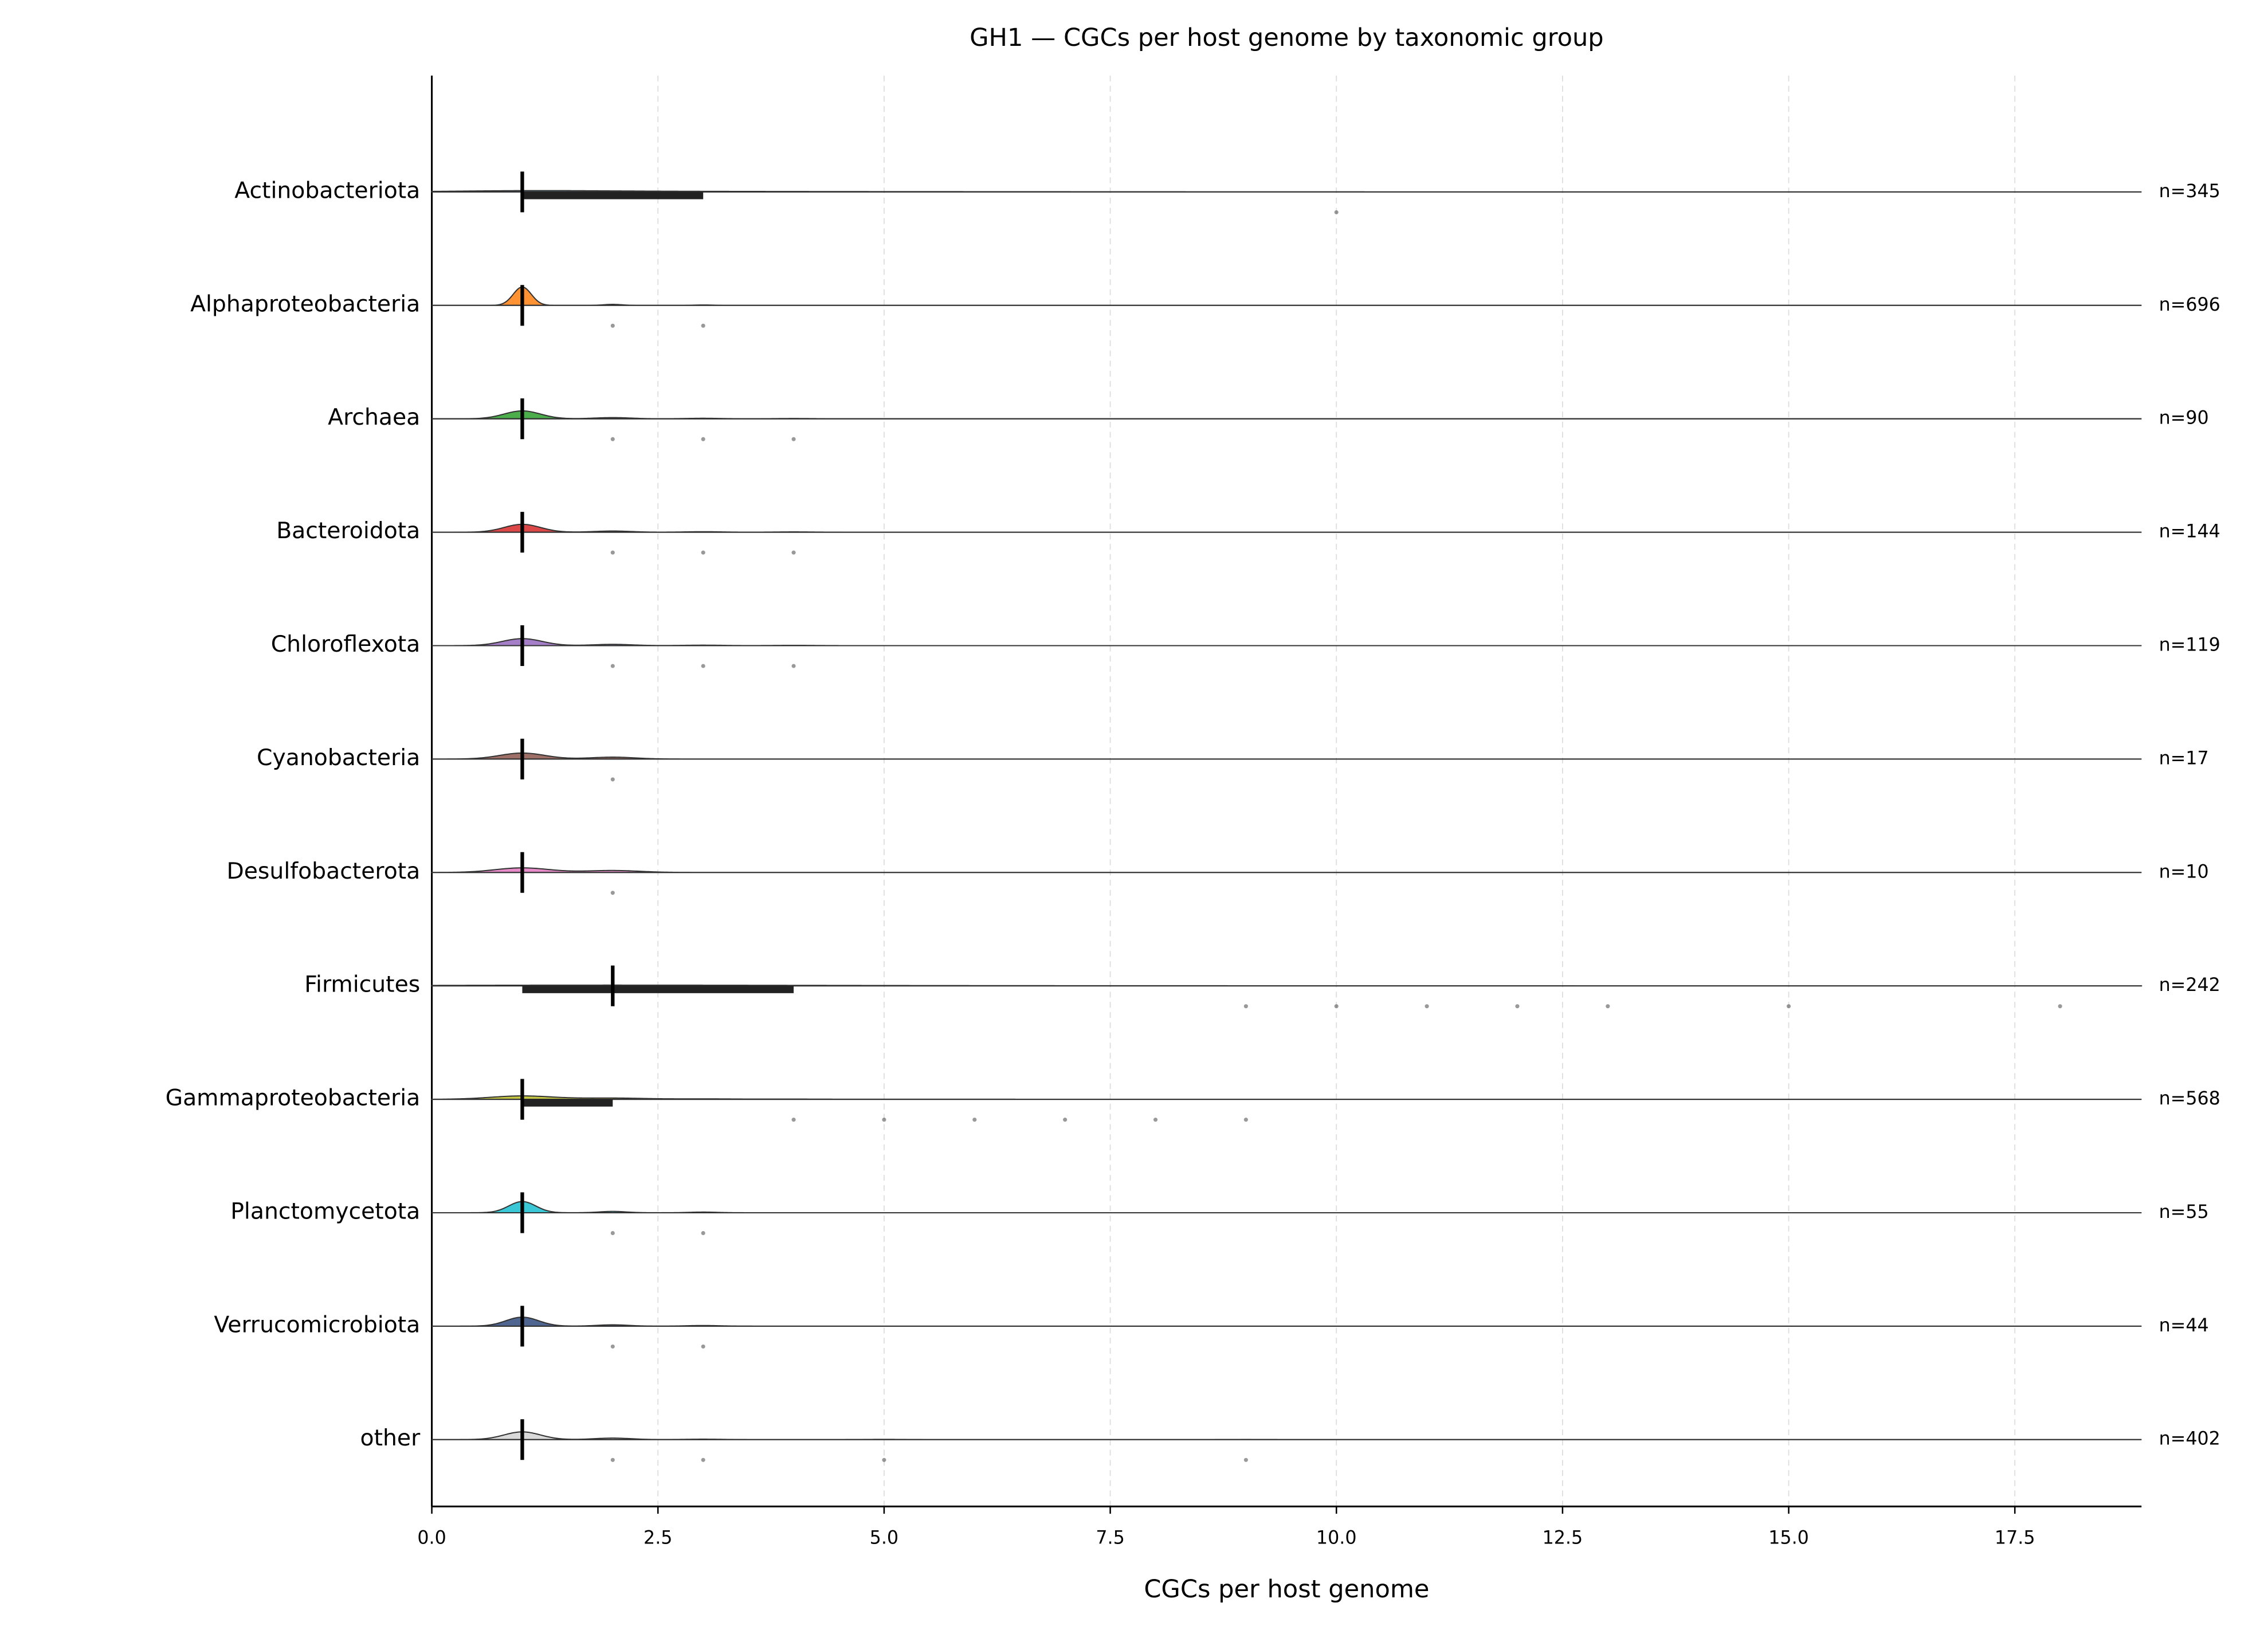  What do you see at coordinates (346, 644) in the screenshot?
I see `category-label: Chloroflexota` at bounding box center [346, 644].